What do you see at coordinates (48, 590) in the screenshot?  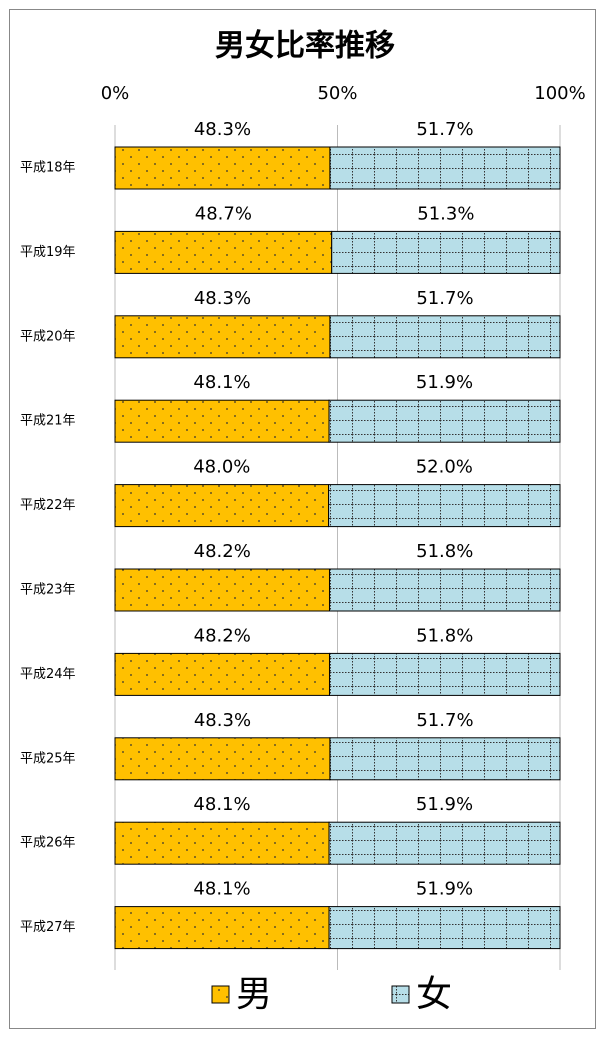 I see `y-tick-label: 平成23年` at bounding box center [48, 590].